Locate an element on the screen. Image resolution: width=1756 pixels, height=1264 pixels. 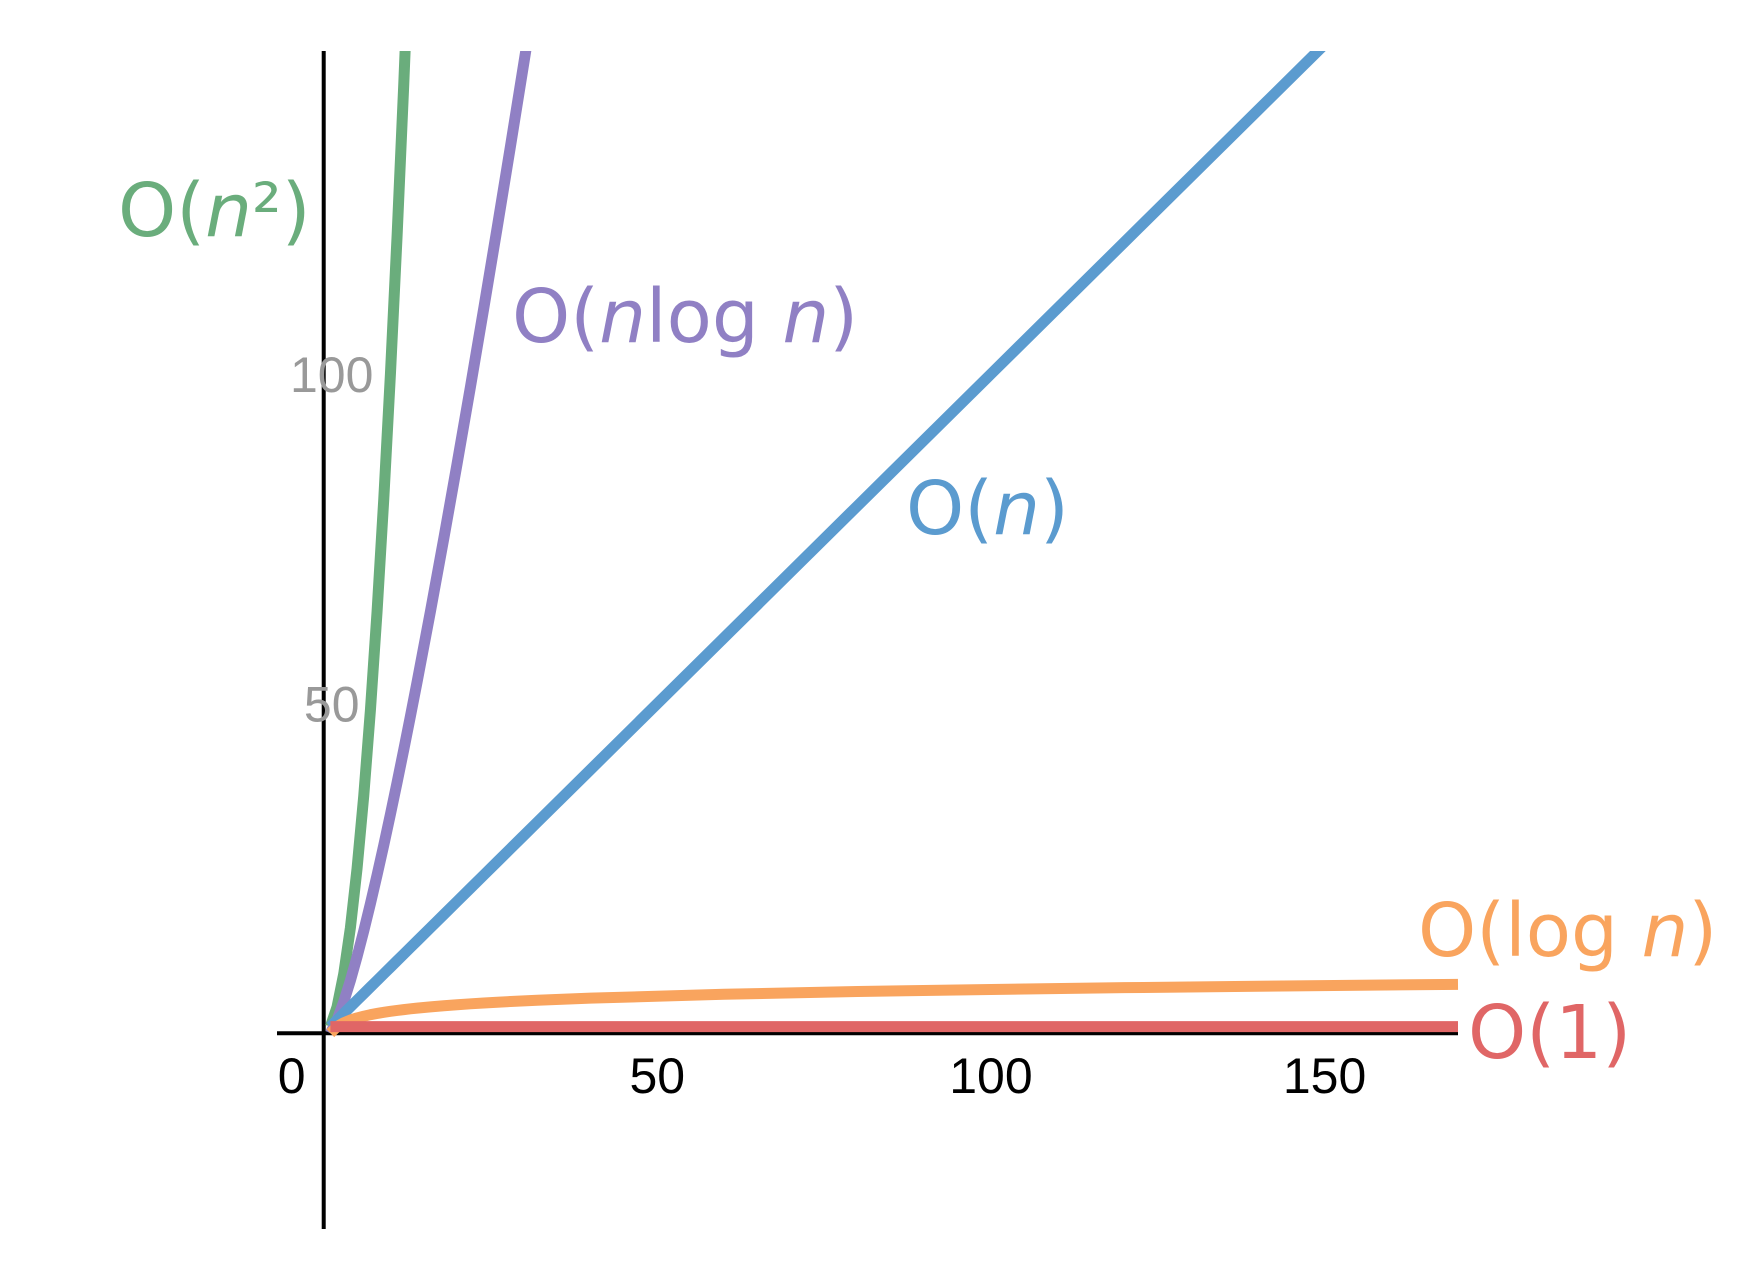
x-tick-label: 100 is located at coordinates (990, 1076).